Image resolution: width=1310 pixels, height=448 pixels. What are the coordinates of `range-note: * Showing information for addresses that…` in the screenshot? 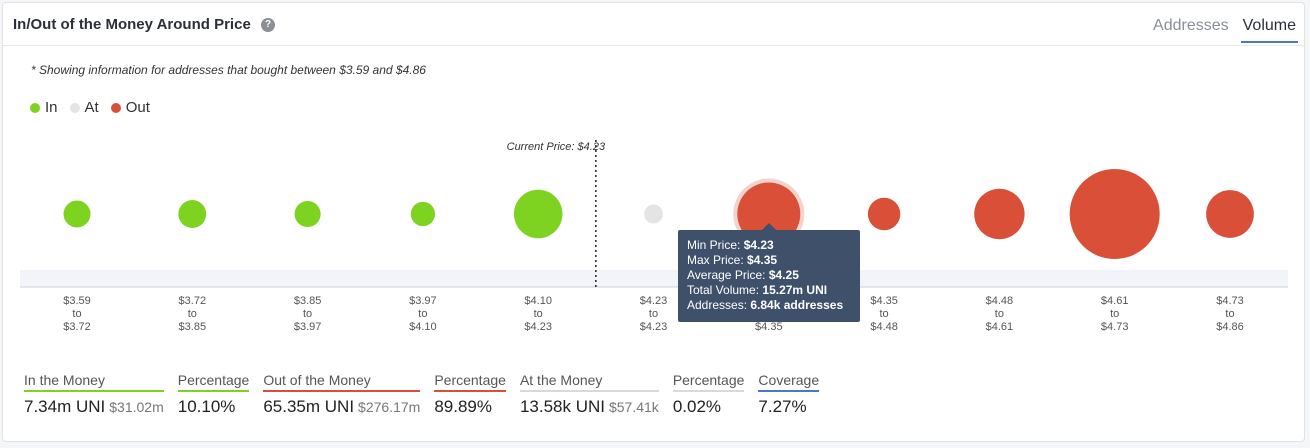 It's located at (228, 70).